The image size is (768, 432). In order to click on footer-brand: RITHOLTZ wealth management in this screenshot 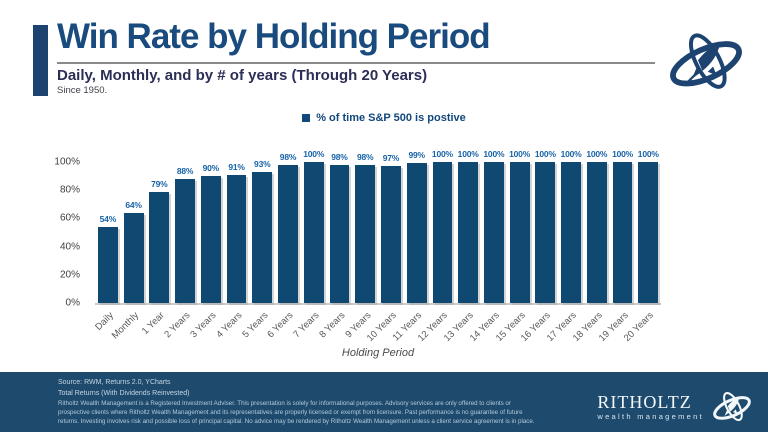, I will do `click(676, 407)`.